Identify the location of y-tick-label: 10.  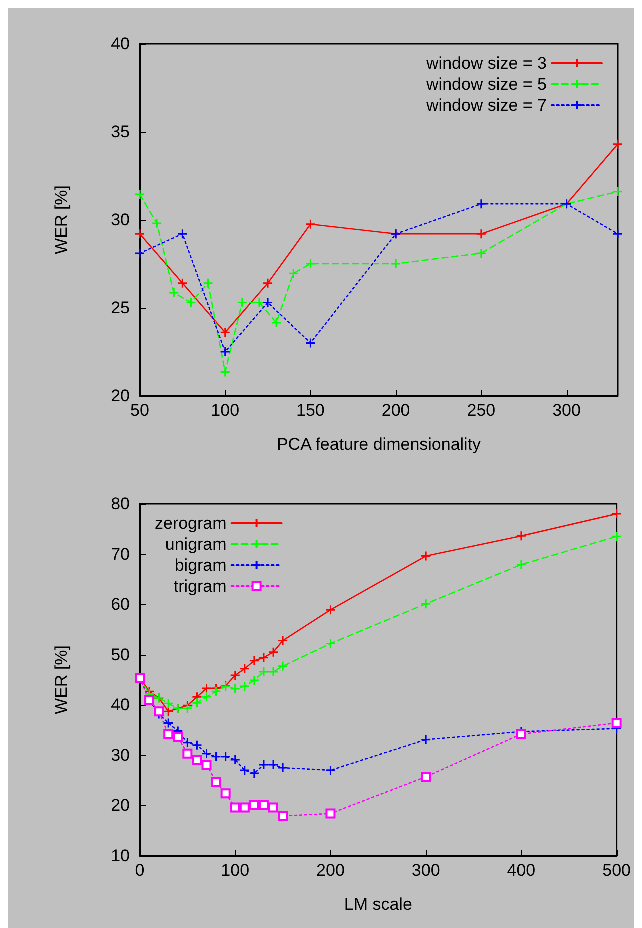
(120, 856).